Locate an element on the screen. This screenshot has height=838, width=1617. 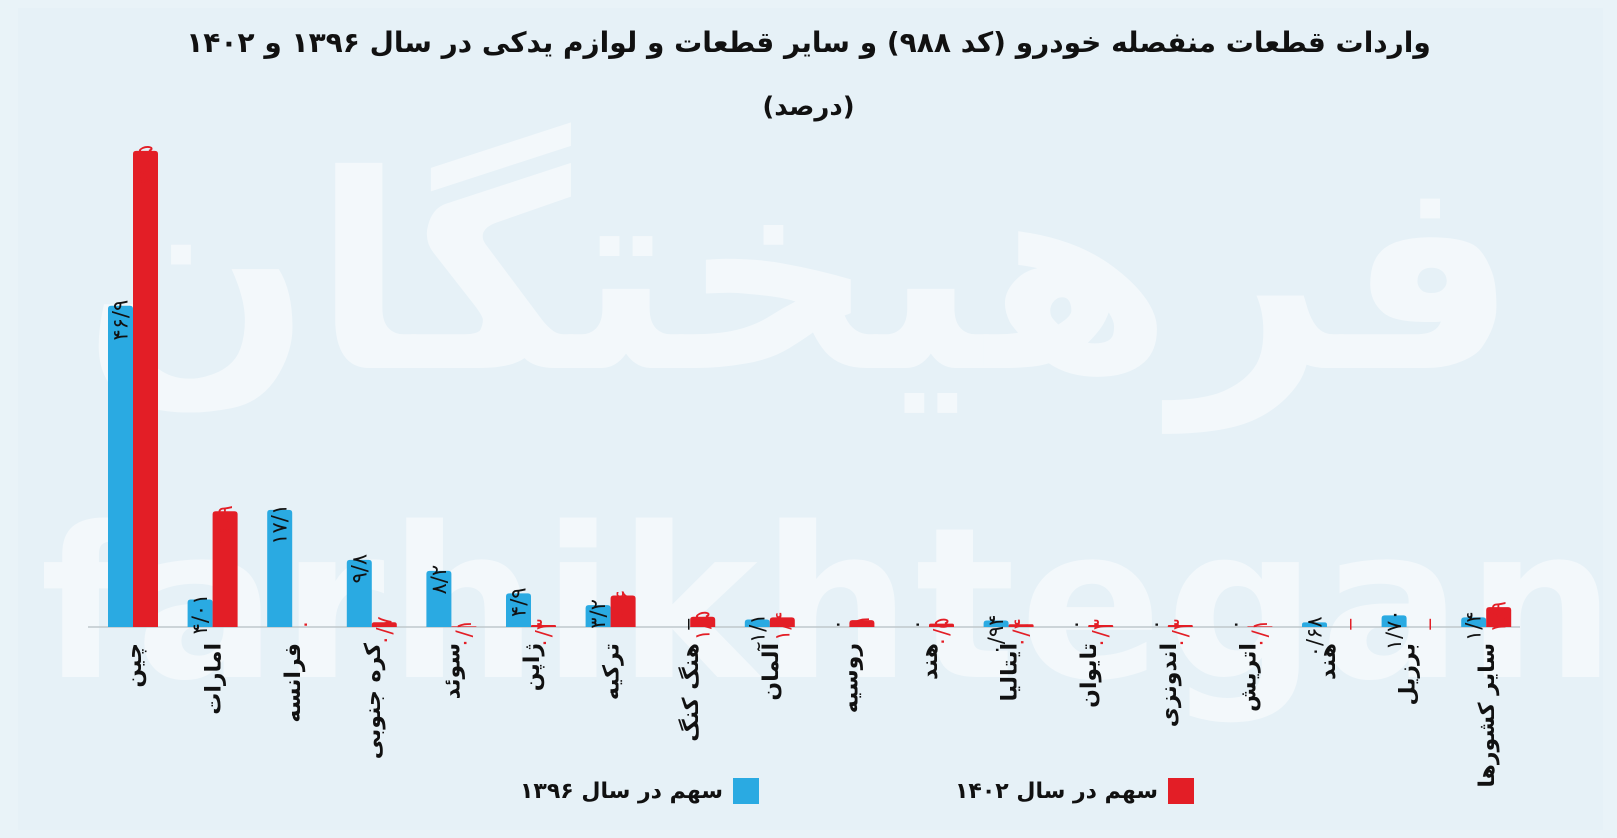
category-label: ژاپن is located at coordinates (532, 667).